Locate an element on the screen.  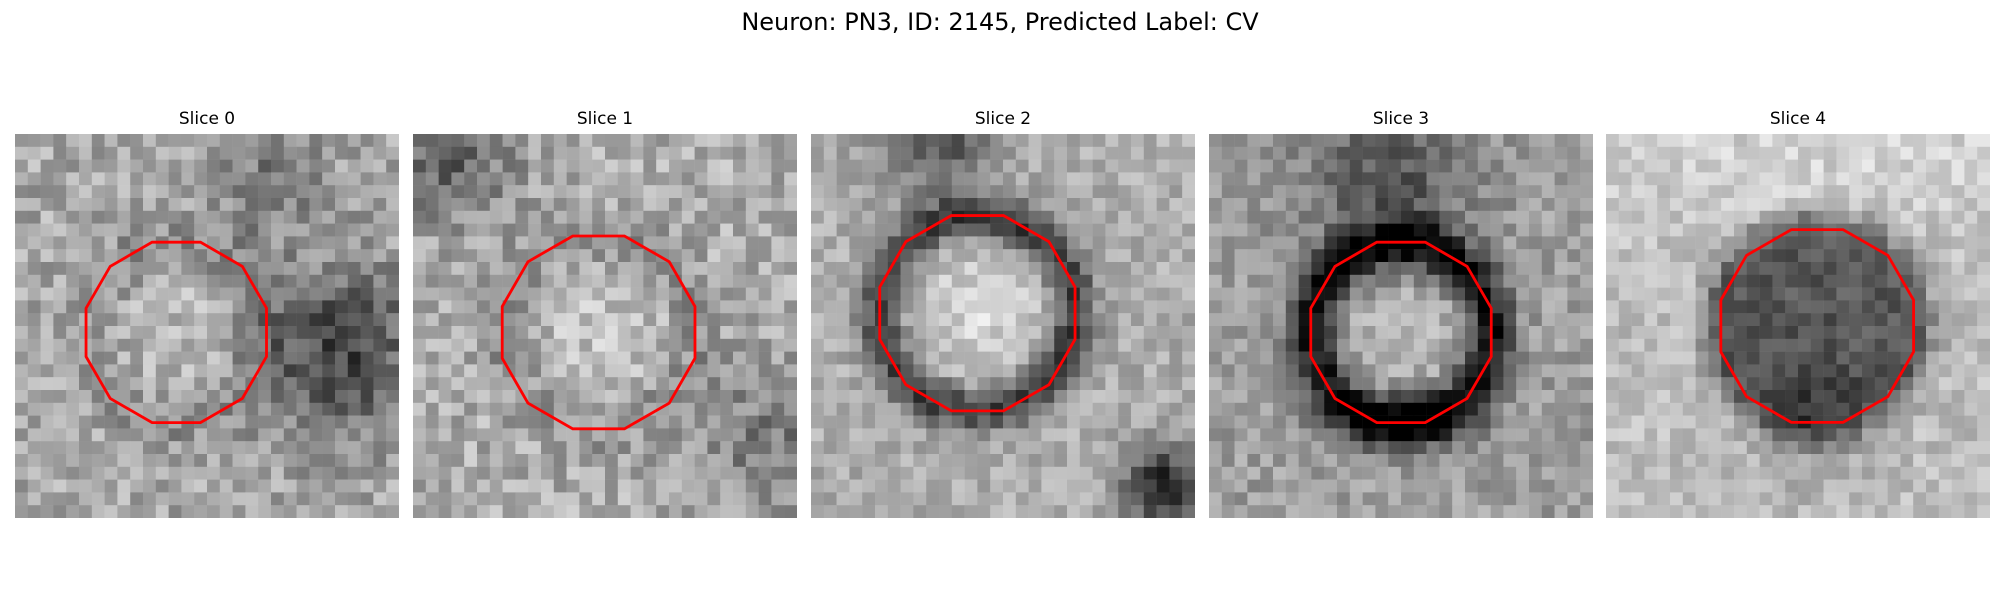
slice-title: Slice 0 is located at coordinates (207, 119).